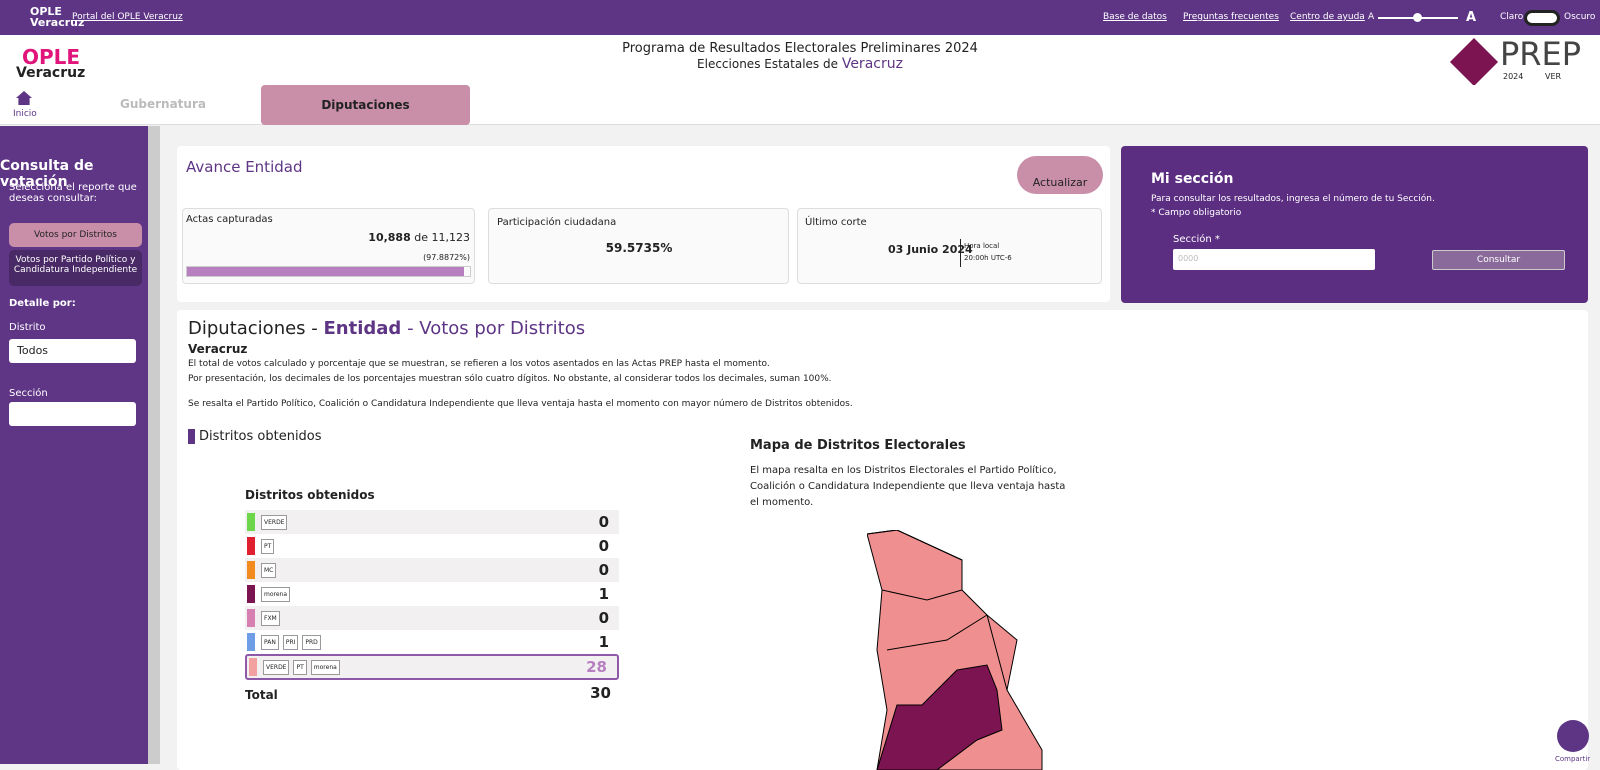 Image resolution: width=1600 pixels, height=770 pixels. I want to click on theme-dark: Oscuro, so click(1580, 17).